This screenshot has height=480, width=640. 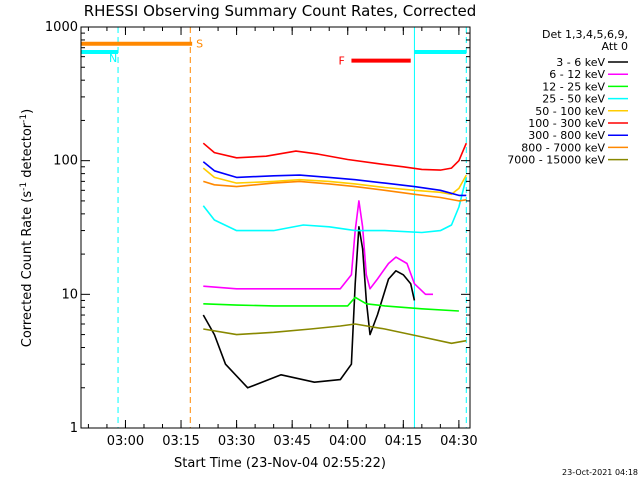 What do you see at coordinates (27, 228) in the screenshot?
I see `y-axis-label: Corrected Count Rate (s-1 detector-1)` at bounding box center [27, 228].